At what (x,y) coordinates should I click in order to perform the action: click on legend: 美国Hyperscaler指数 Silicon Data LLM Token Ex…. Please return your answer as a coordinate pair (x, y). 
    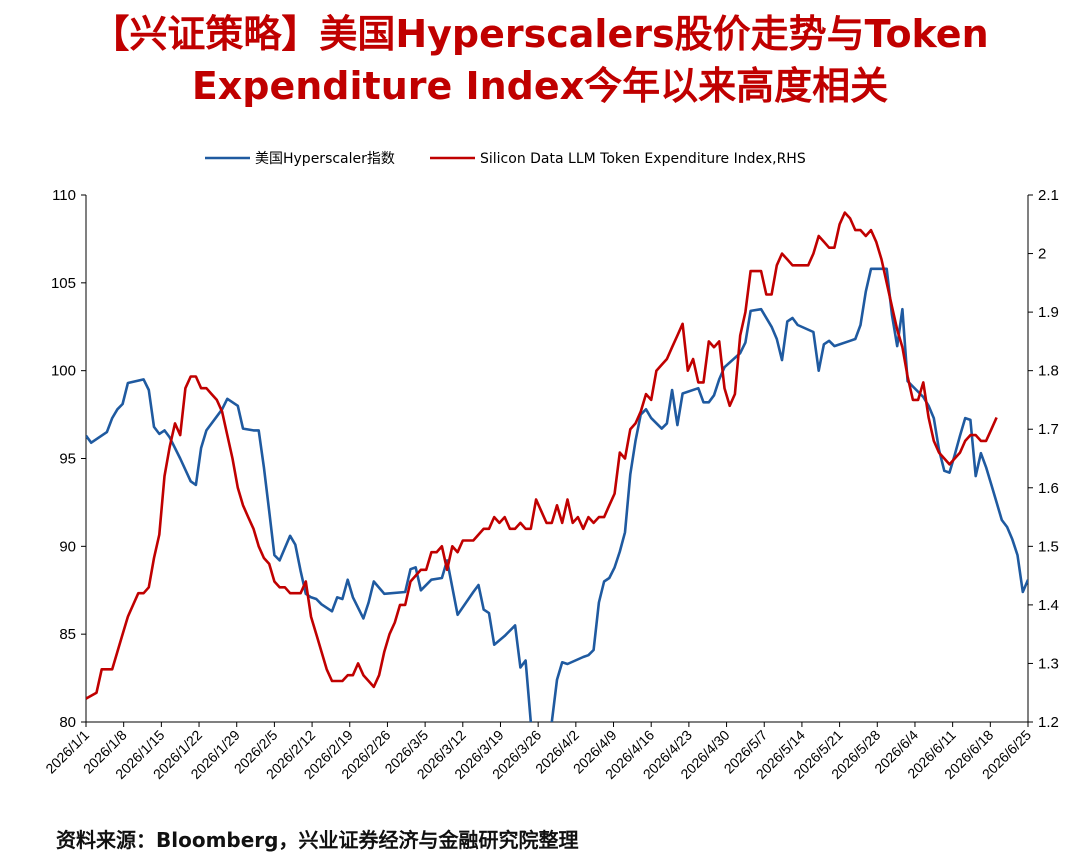
    Looking at the image, I should click on (505, 159).